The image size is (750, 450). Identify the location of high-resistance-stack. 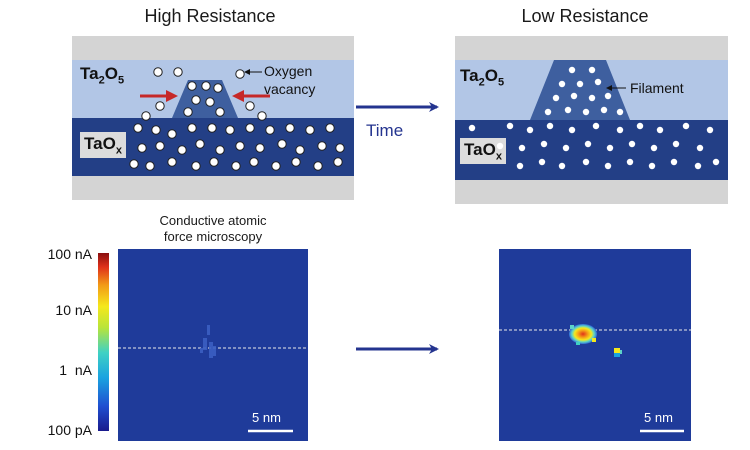
(213, 118).